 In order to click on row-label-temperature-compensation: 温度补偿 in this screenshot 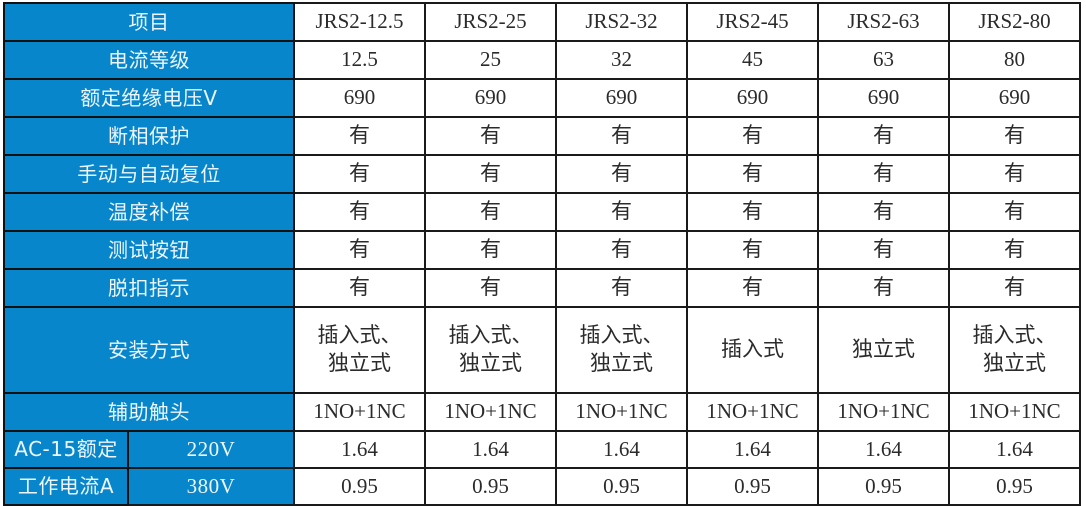, I will do `click(149, 212)`.